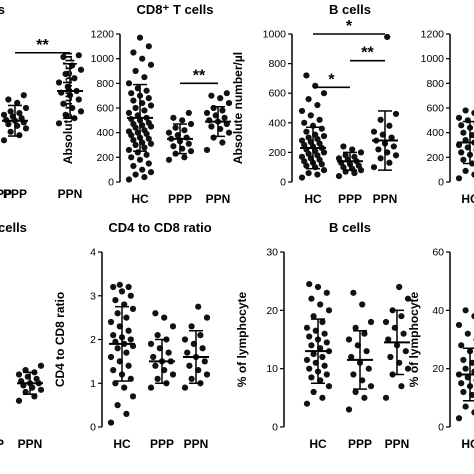 Image resolution: width=474 pixels, height=474 pixels. What do you see at coordinates (105, 158) in the screenshot?
I see `y-tick-label: 200` at bounding box center [105, 158].